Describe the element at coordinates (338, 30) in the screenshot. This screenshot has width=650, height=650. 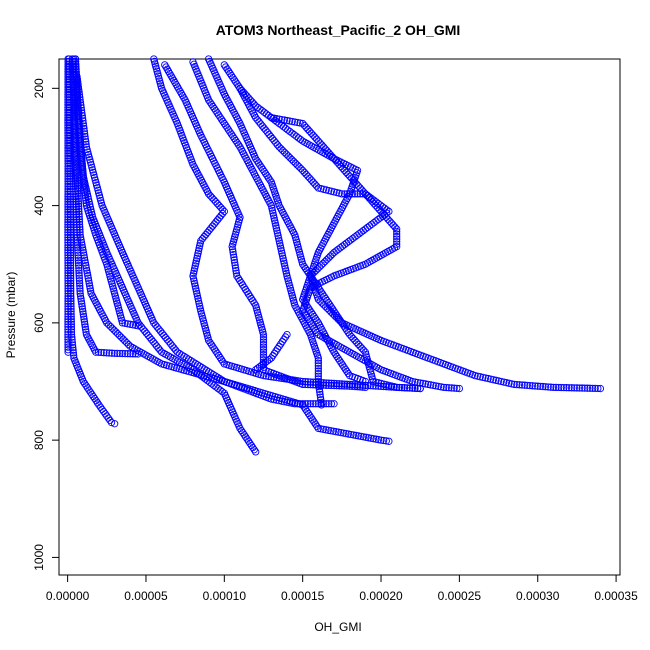
I see `chart-title: ATOM3 Northeast_Pacific_2 OH_GMI` at that location.